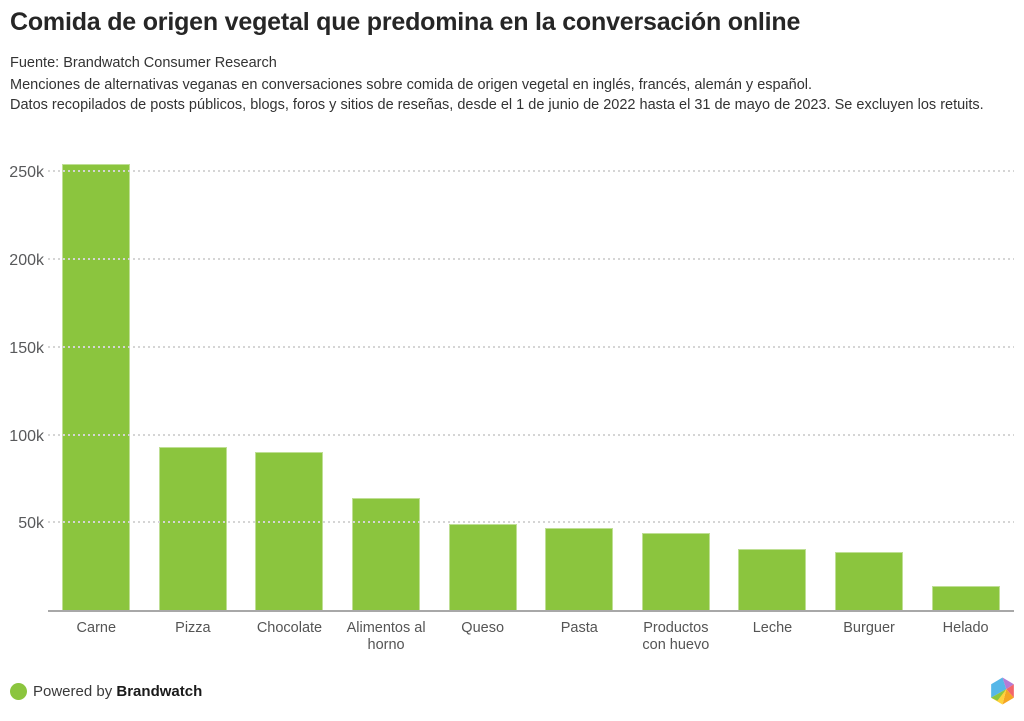 This screenshot has width=1024, height=721. What do you see at coordinates (579, 628) in the screenshot?
I see `x-axis-label-text: Pasta` at bounding box center [579, 628].